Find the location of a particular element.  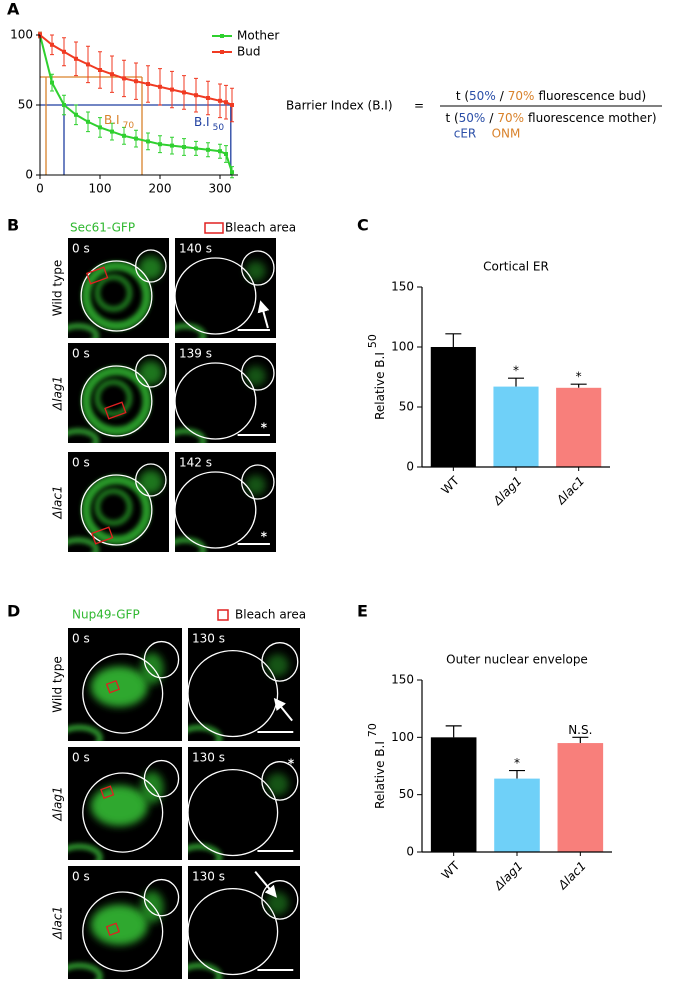

time-label: 142 s is located at coordinates (195, 463).